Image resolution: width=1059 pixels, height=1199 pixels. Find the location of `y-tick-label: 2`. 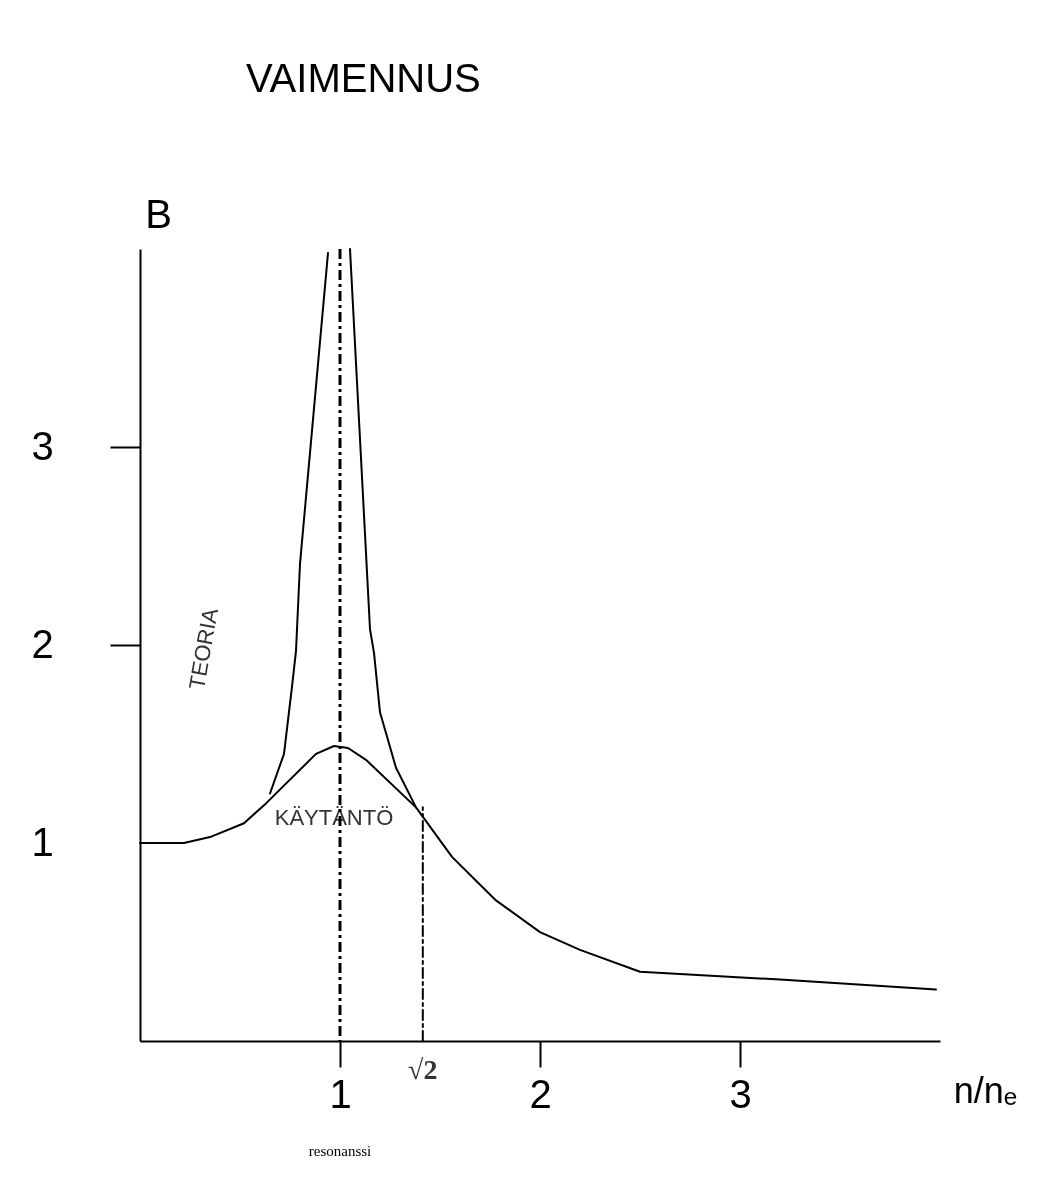

y-tick-label: 2 is located at coordinates (42, 643).